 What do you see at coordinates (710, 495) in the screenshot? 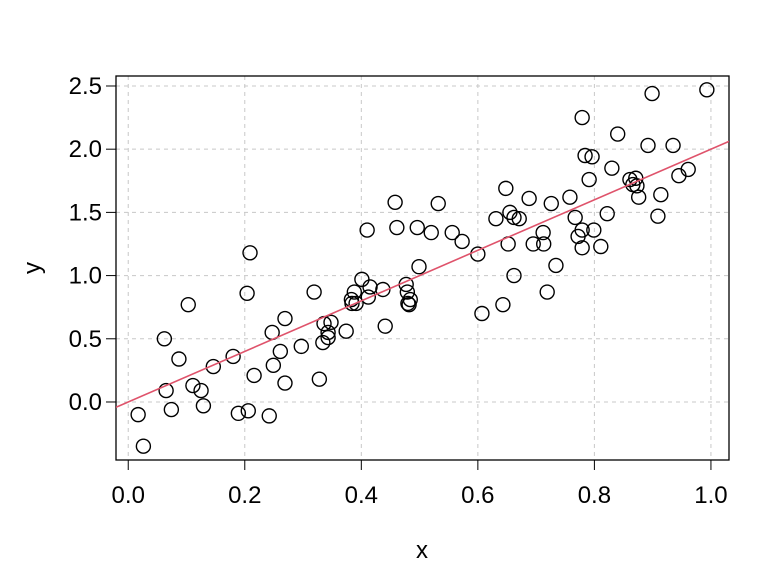
I see `x-tick-label: 1.0` at bounding box center [710, 495].